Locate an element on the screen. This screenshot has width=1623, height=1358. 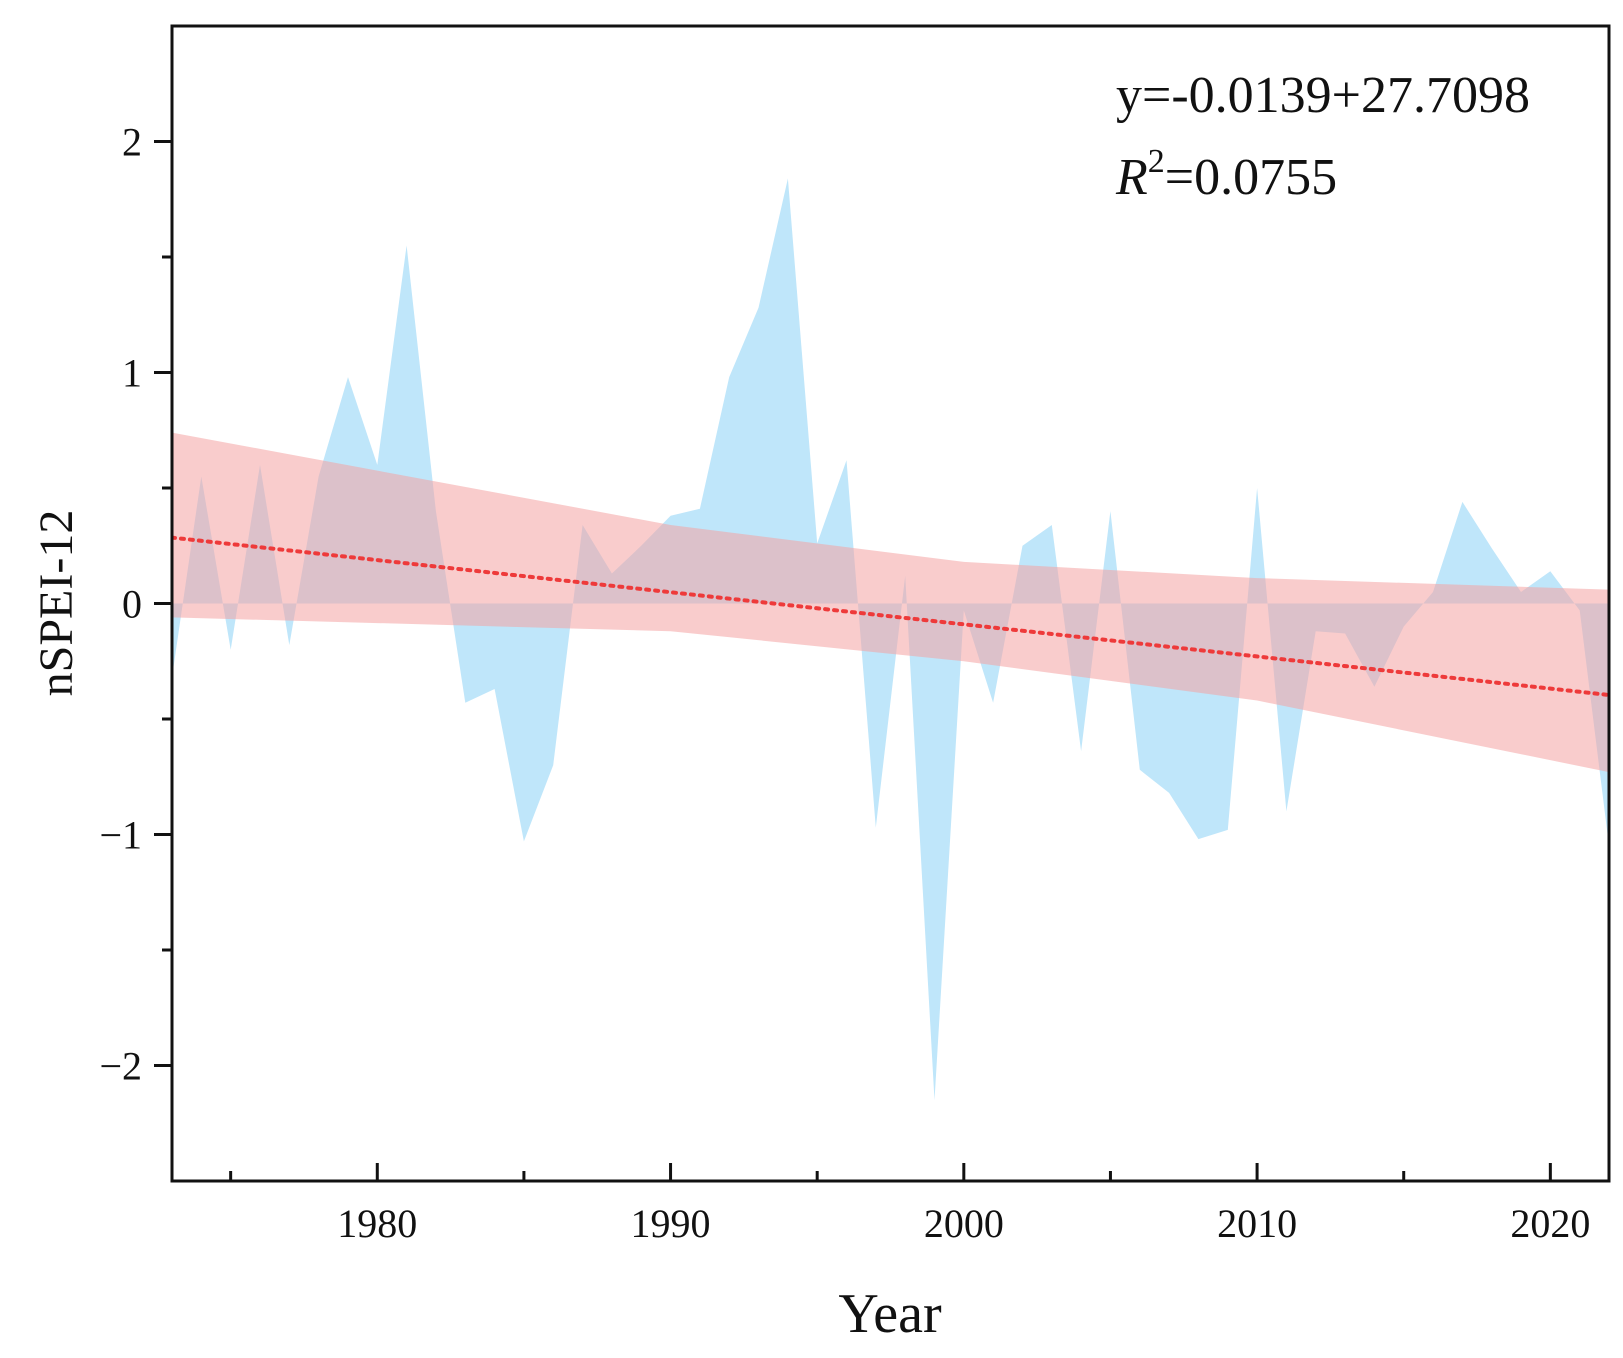
r-squared-symbol: R is located at coordinates (1131, 177).